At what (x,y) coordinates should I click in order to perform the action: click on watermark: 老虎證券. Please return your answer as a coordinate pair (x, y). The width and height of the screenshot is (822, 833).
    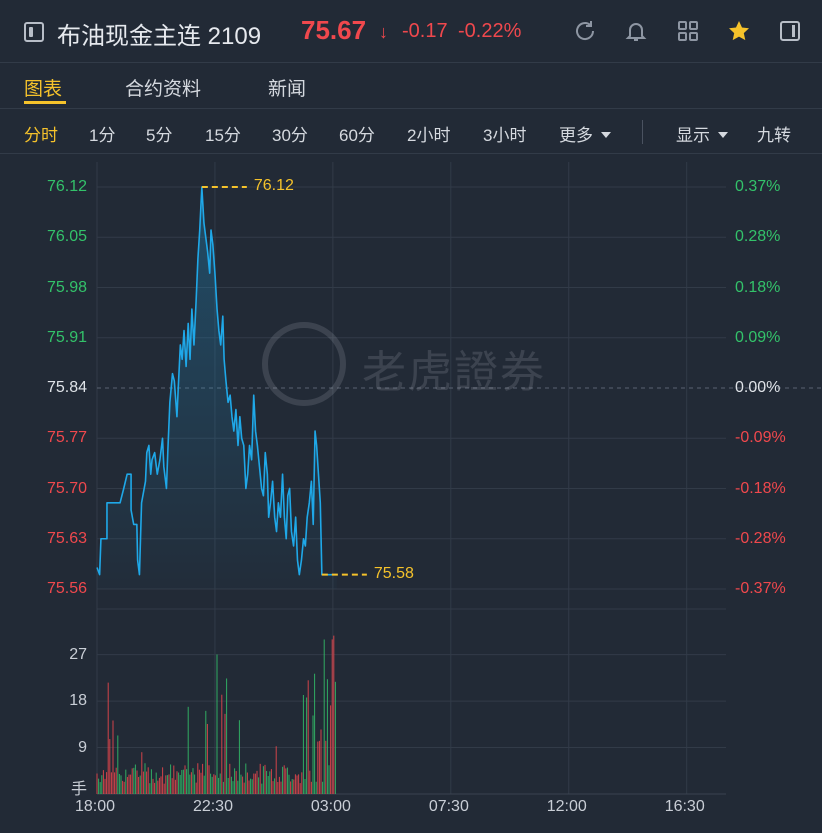
    Looking at the image, I should click on (412, 364).